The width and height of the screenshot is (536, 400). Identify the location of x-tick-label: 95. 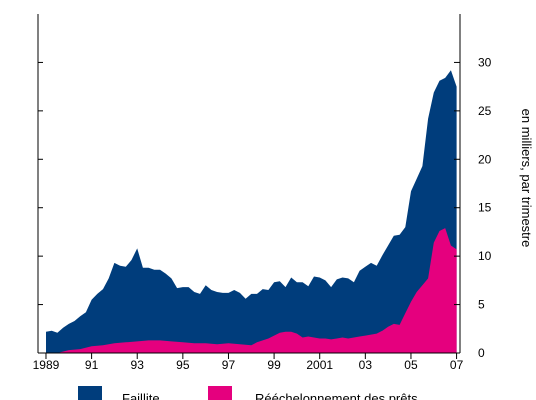
(183, 365).